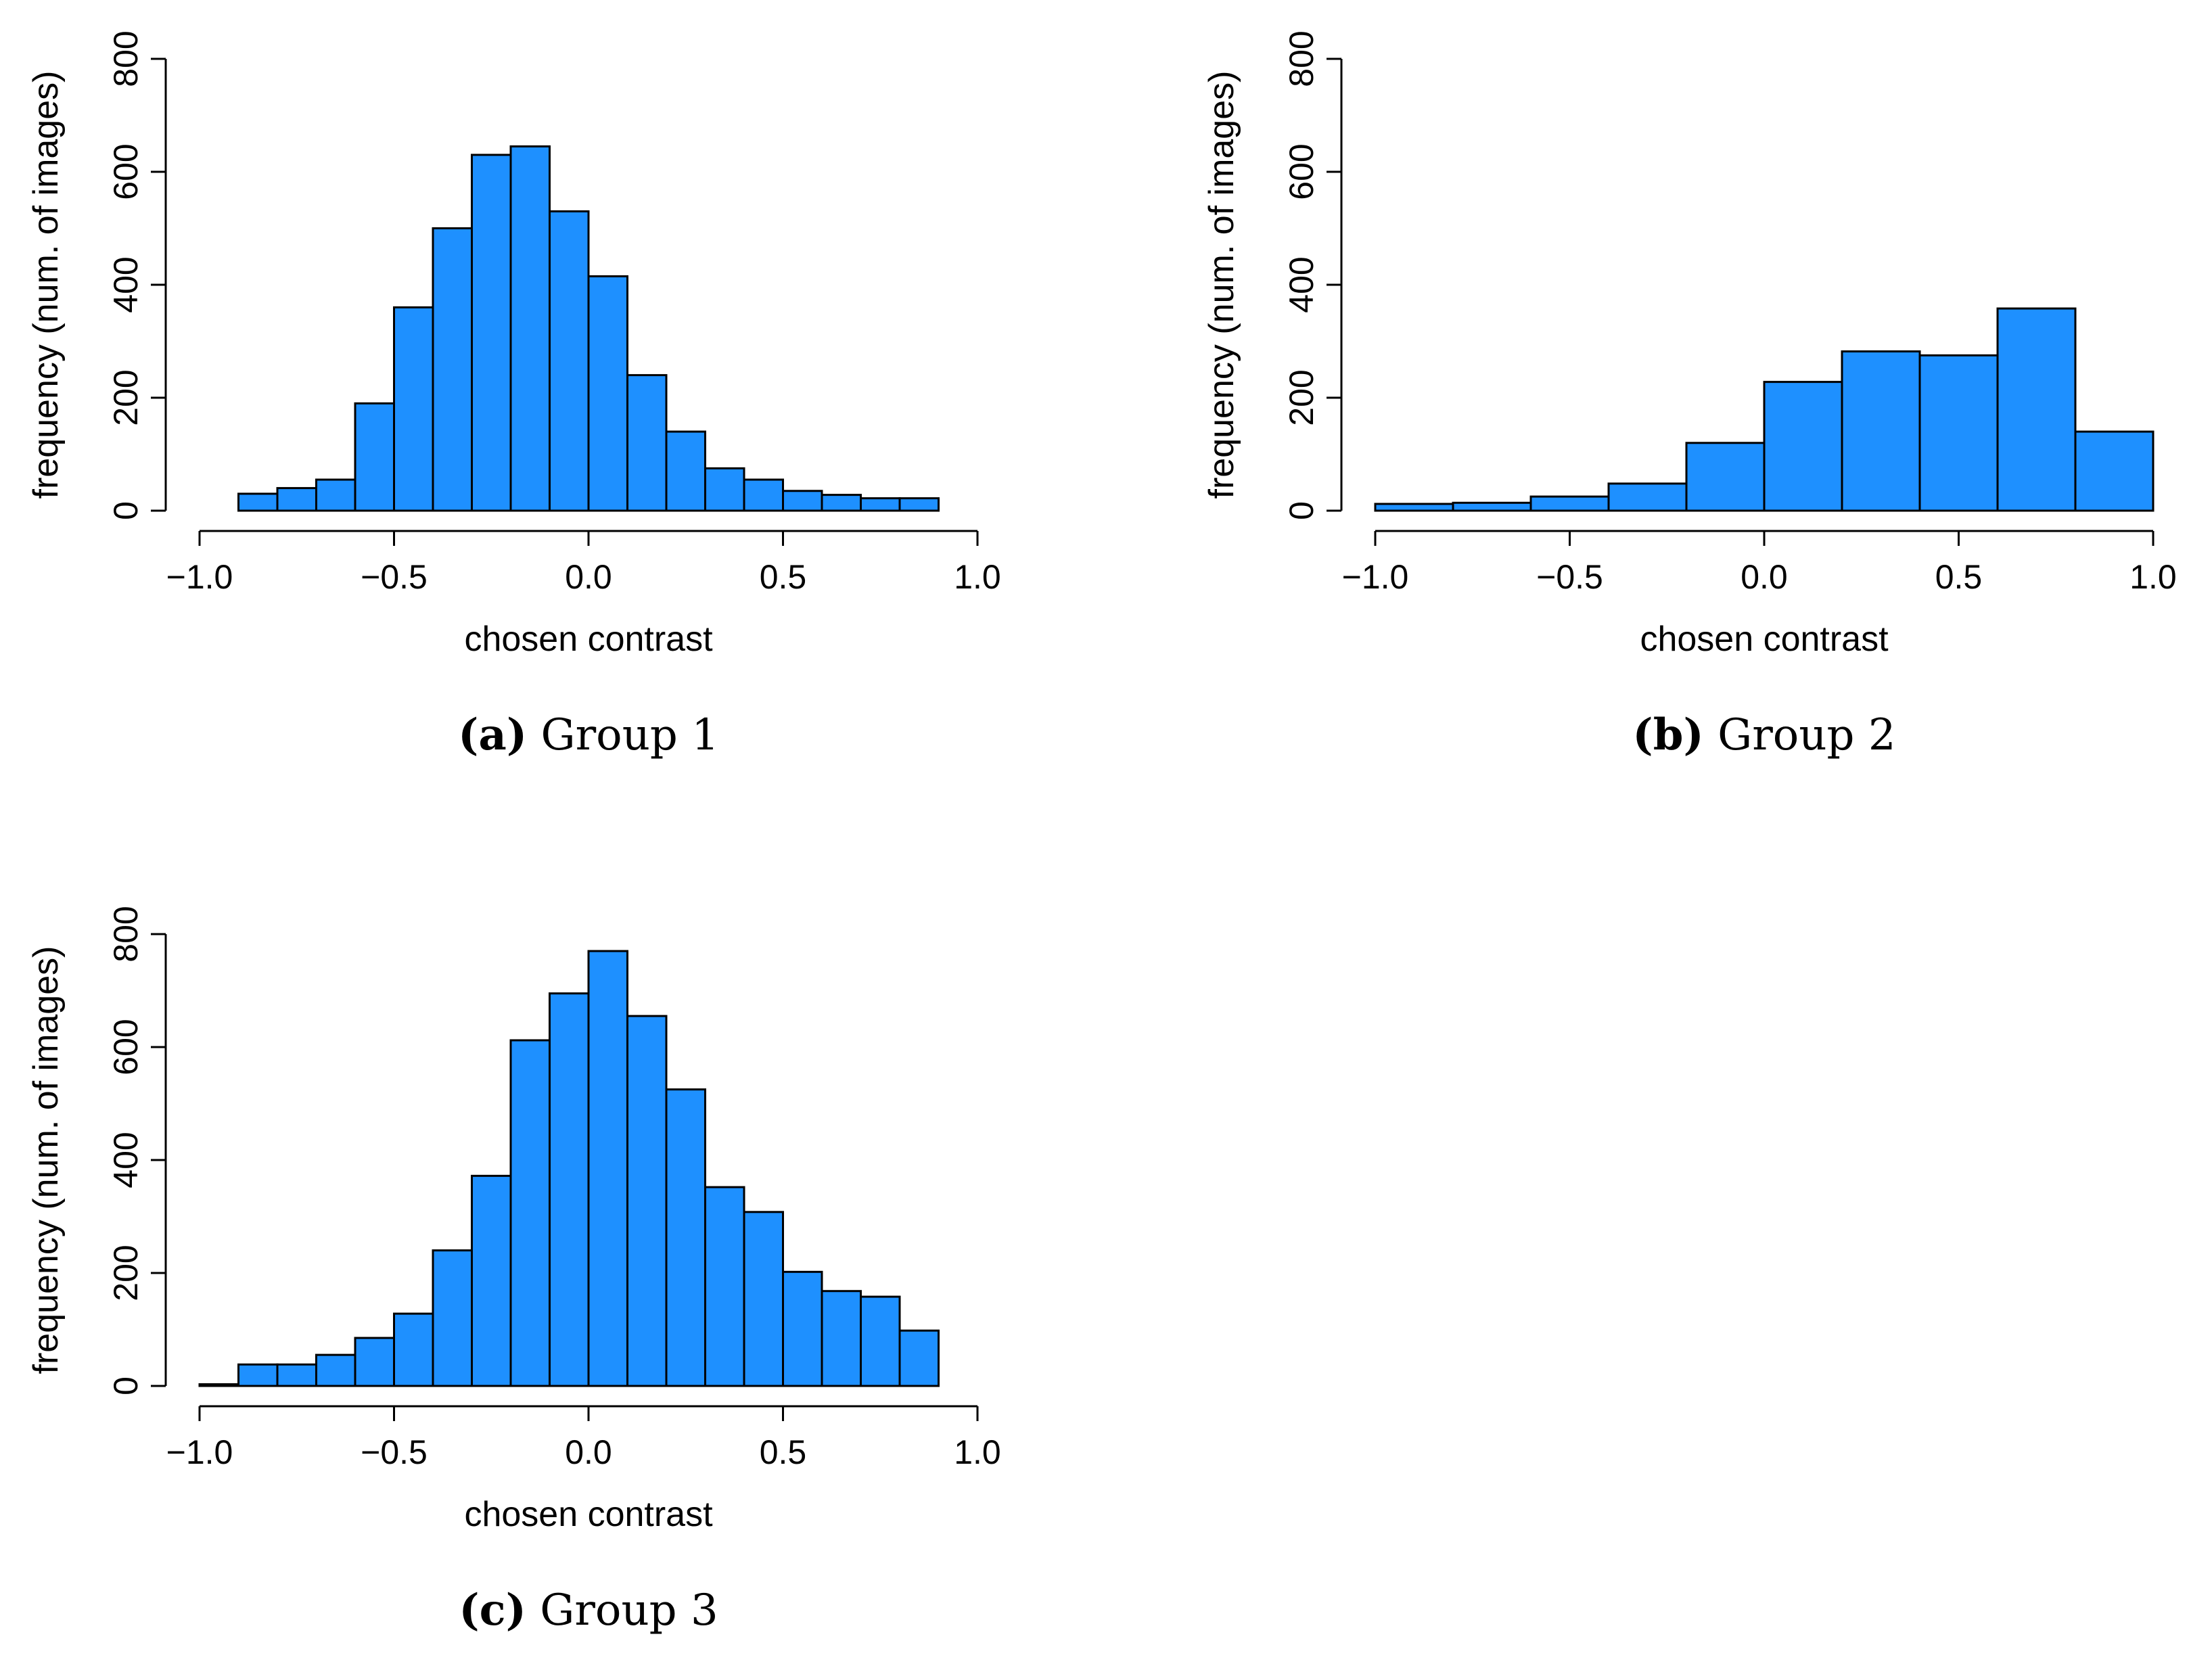 The image size is (2212, 1668). What do you see at coordinates (629, 1610) in the screenshot?
I see `caption-text: Group 3` at bounding box center [629, 1610].